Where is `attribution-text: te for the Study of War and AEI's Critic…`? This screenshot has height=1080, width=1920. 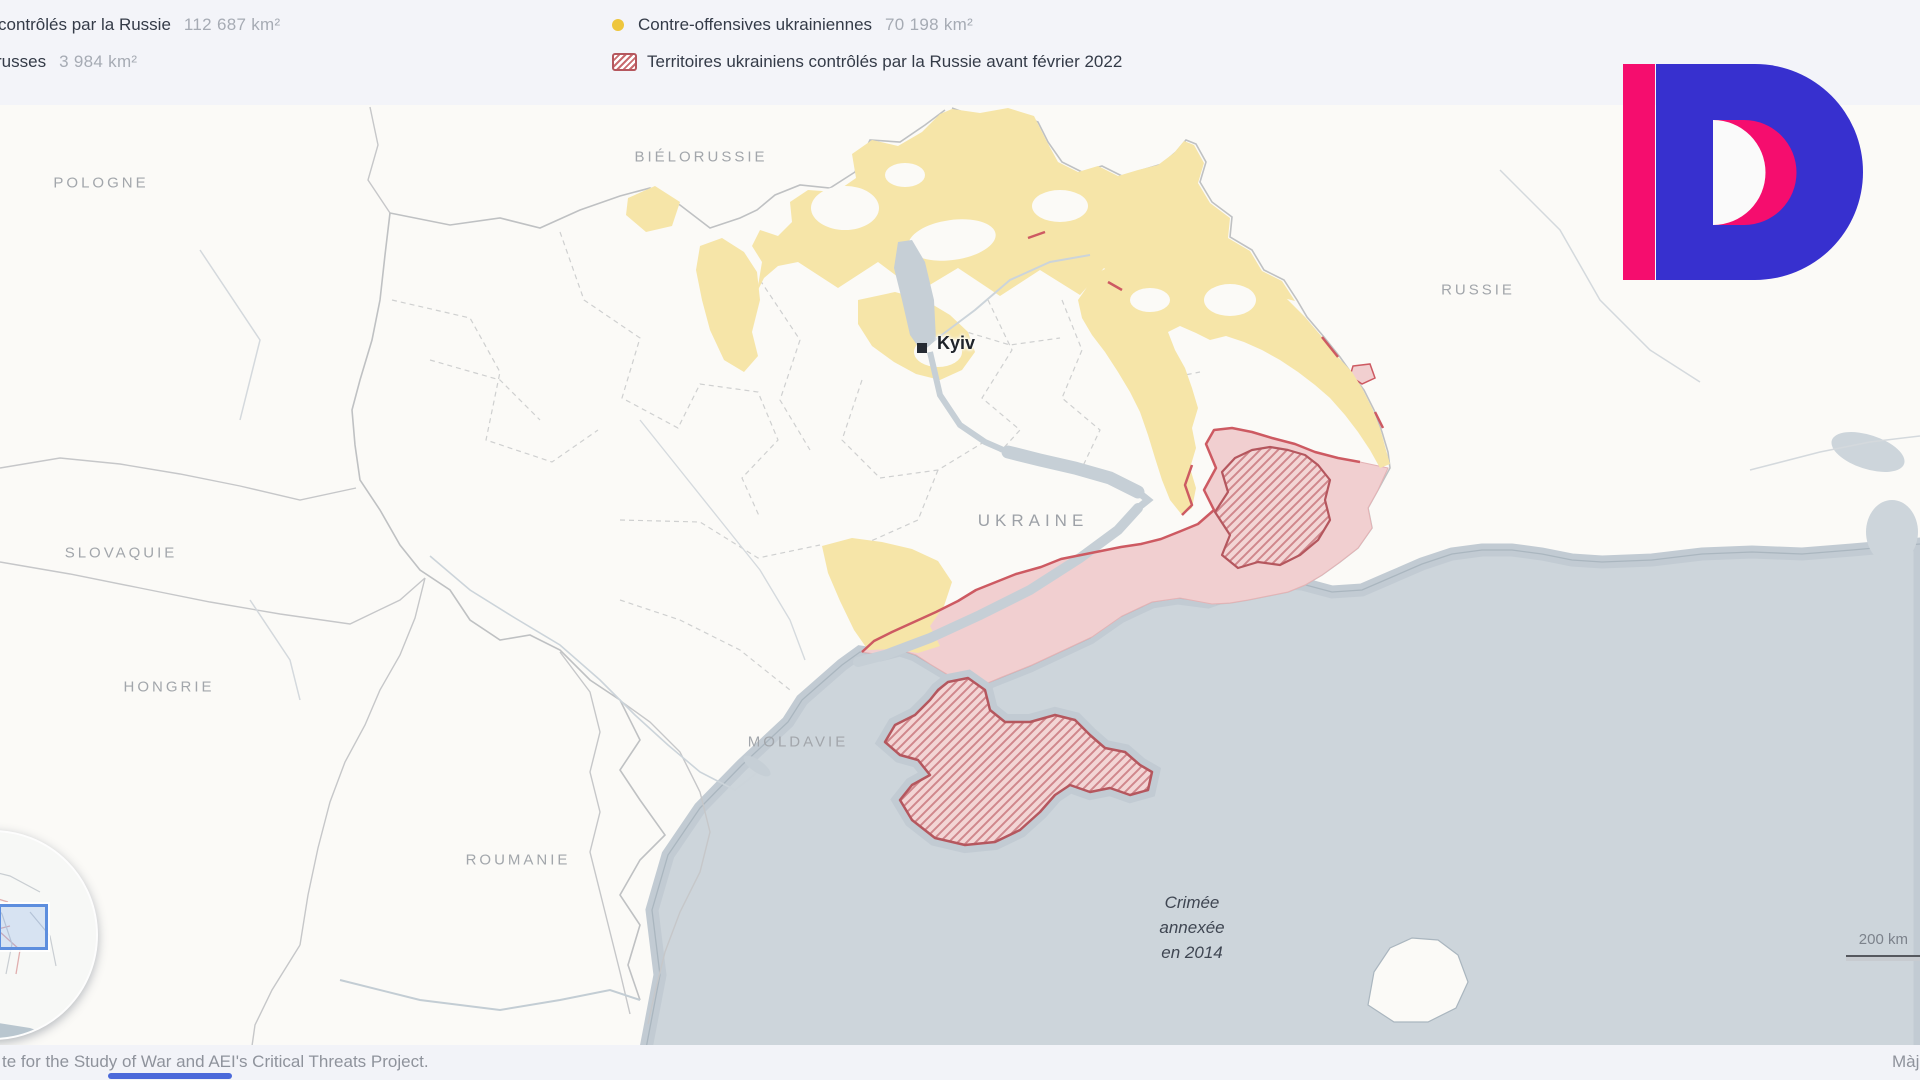 attribution-text: te for the Study of War and AEI's Critic… is located at coordinates (215, 1061).